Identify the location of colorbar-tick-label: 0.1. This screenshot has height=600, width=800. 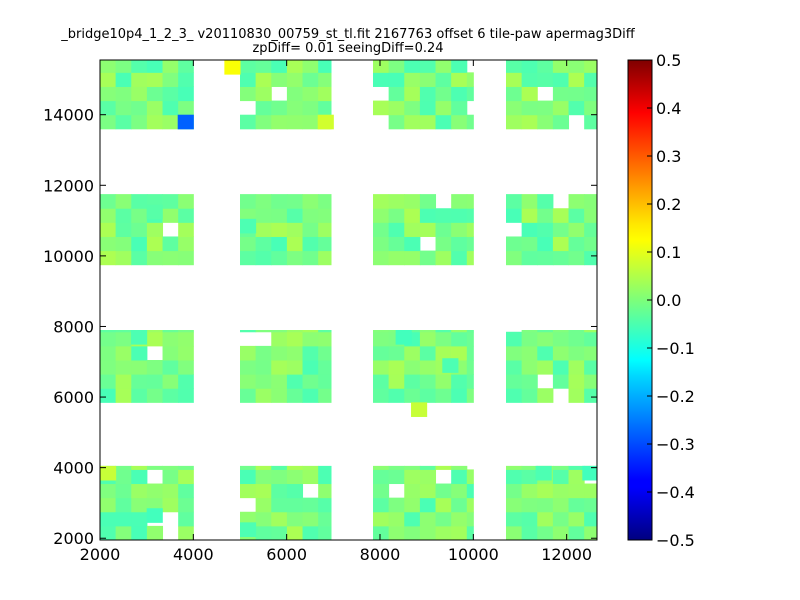
(668, 252).